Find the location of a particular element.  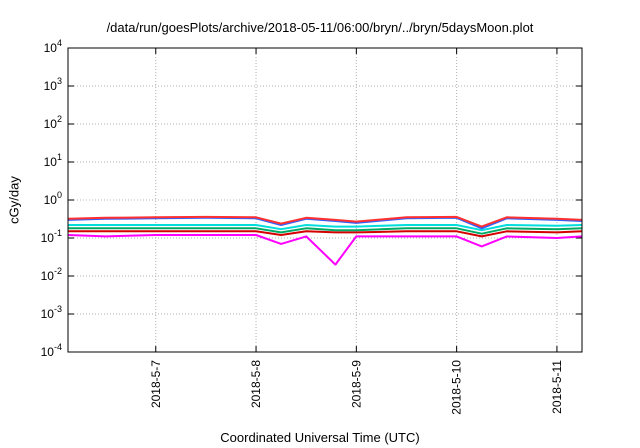

y-tick-label-exponent: 2 is located at coordinates (59, 119).